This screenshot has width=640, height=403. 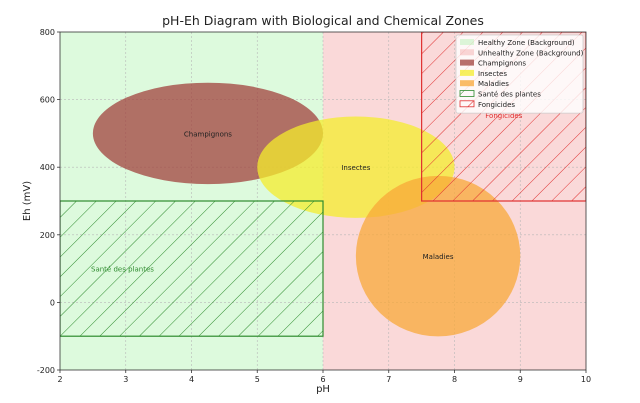 I want to click on hatched-zone-sante-des-plantes, so click(x=192, y=268).